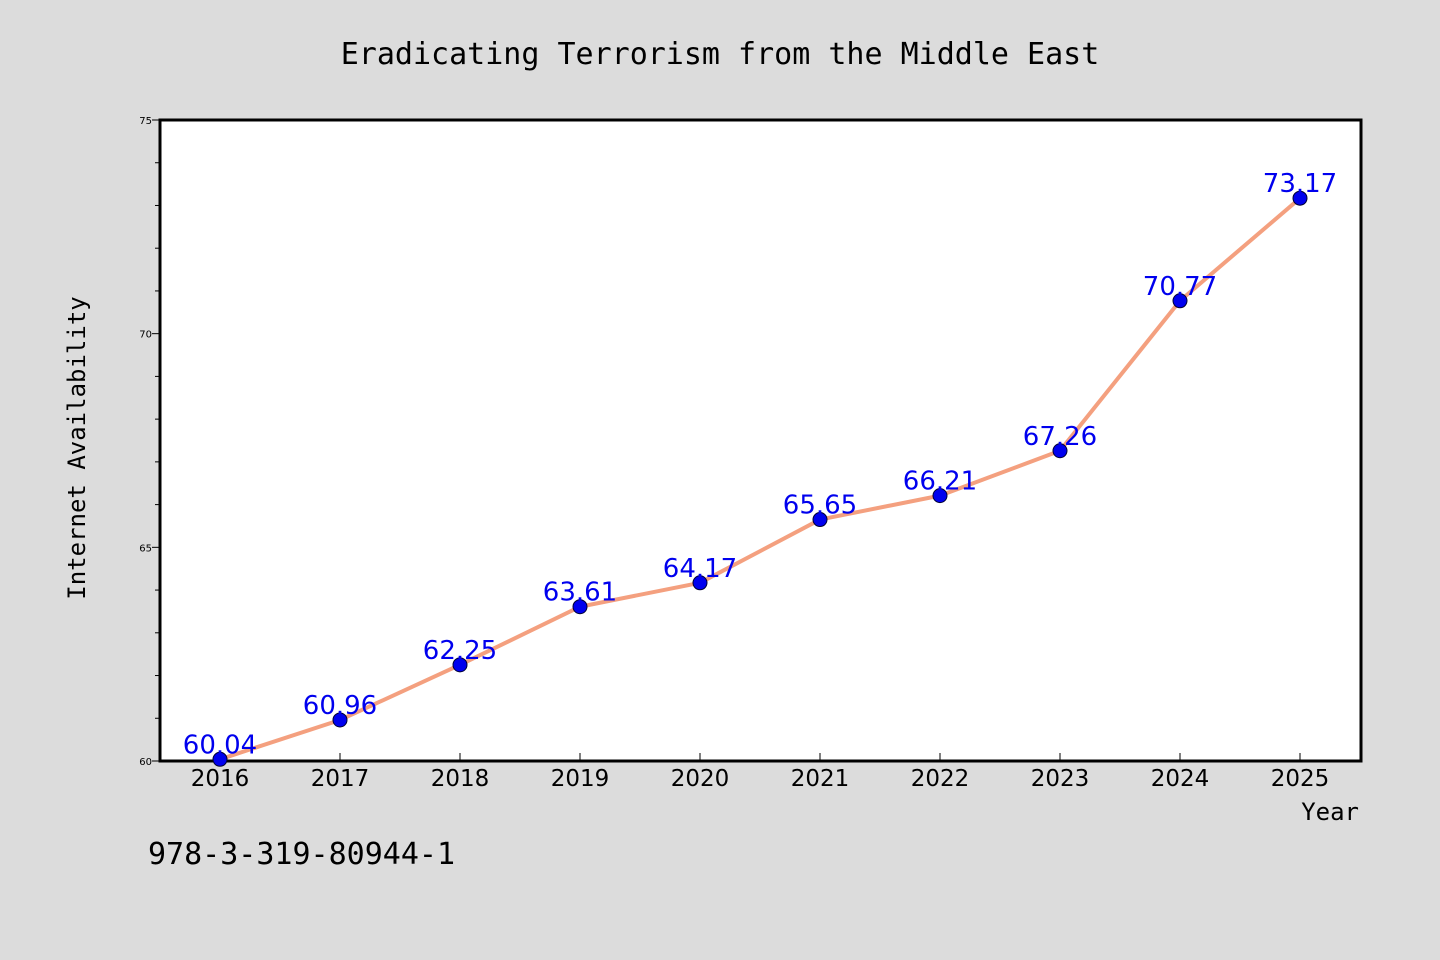 This screenshot has height=960, width=1440. Describe the element at coordinates (145, 548) in the screenshot. I see `y-tick-label: 65` at that location.